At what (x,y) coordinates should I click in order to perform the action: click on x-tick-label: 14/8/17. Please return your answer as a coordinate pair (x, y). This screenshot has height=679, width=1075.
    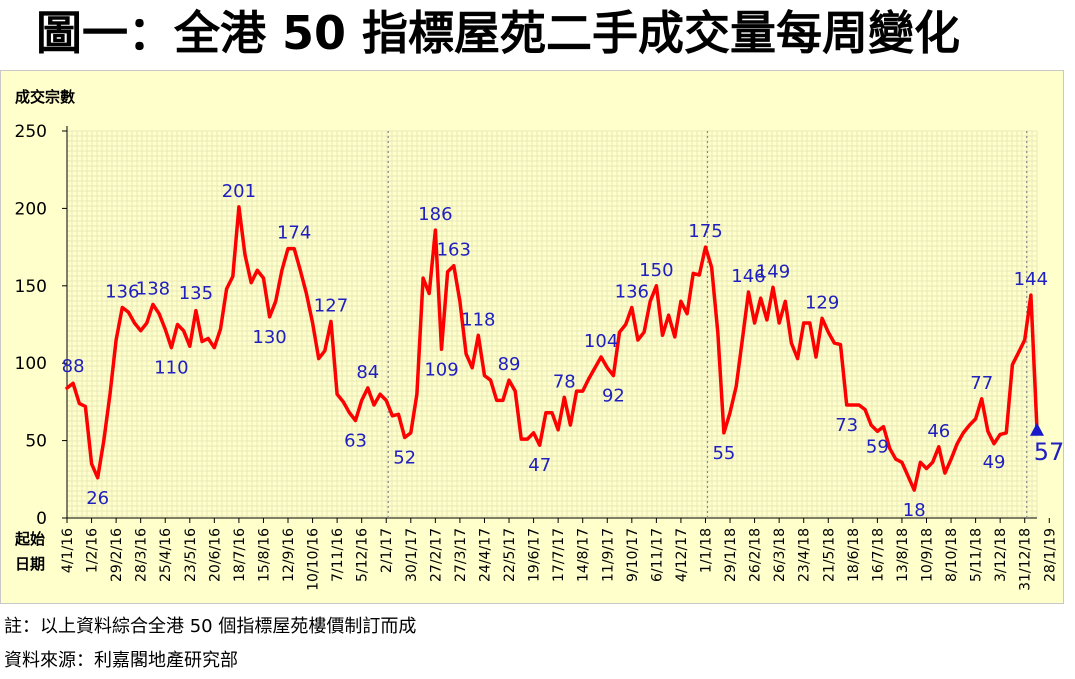
    Looking at the image, I should click on (584, 555).